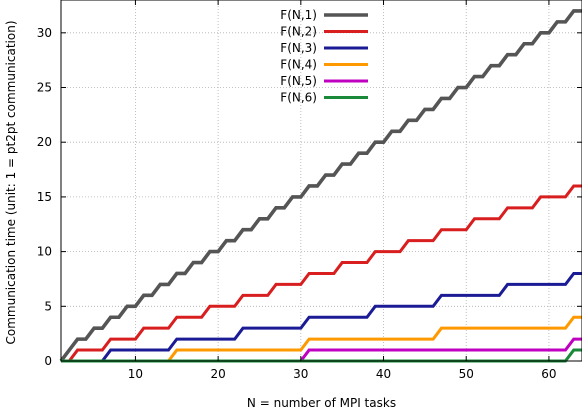  I want to click on legend-label: F(N,5), so click(298, 81).